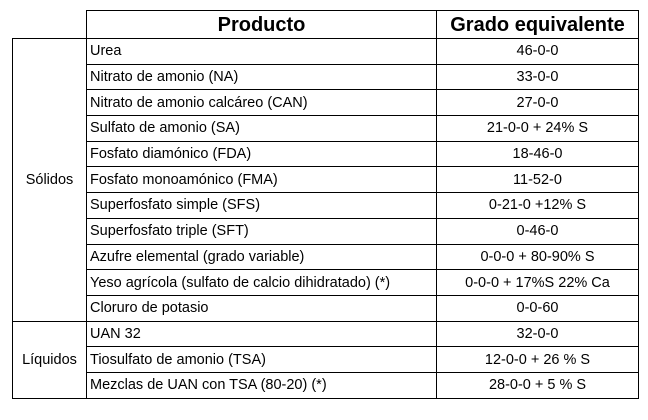  I want to click on product-cell: Fosfato monoamónico (FMA), so click(261, 180).